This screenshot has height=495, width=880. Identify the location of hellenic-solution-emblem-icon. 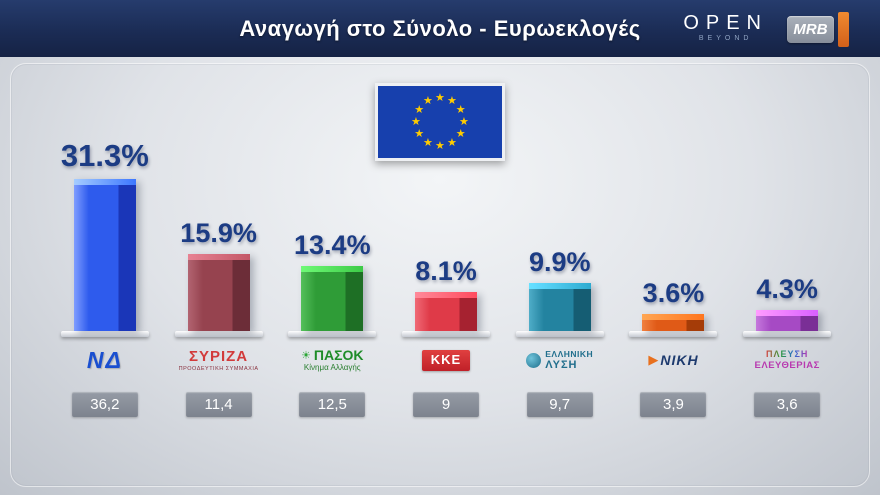
(534, 360).